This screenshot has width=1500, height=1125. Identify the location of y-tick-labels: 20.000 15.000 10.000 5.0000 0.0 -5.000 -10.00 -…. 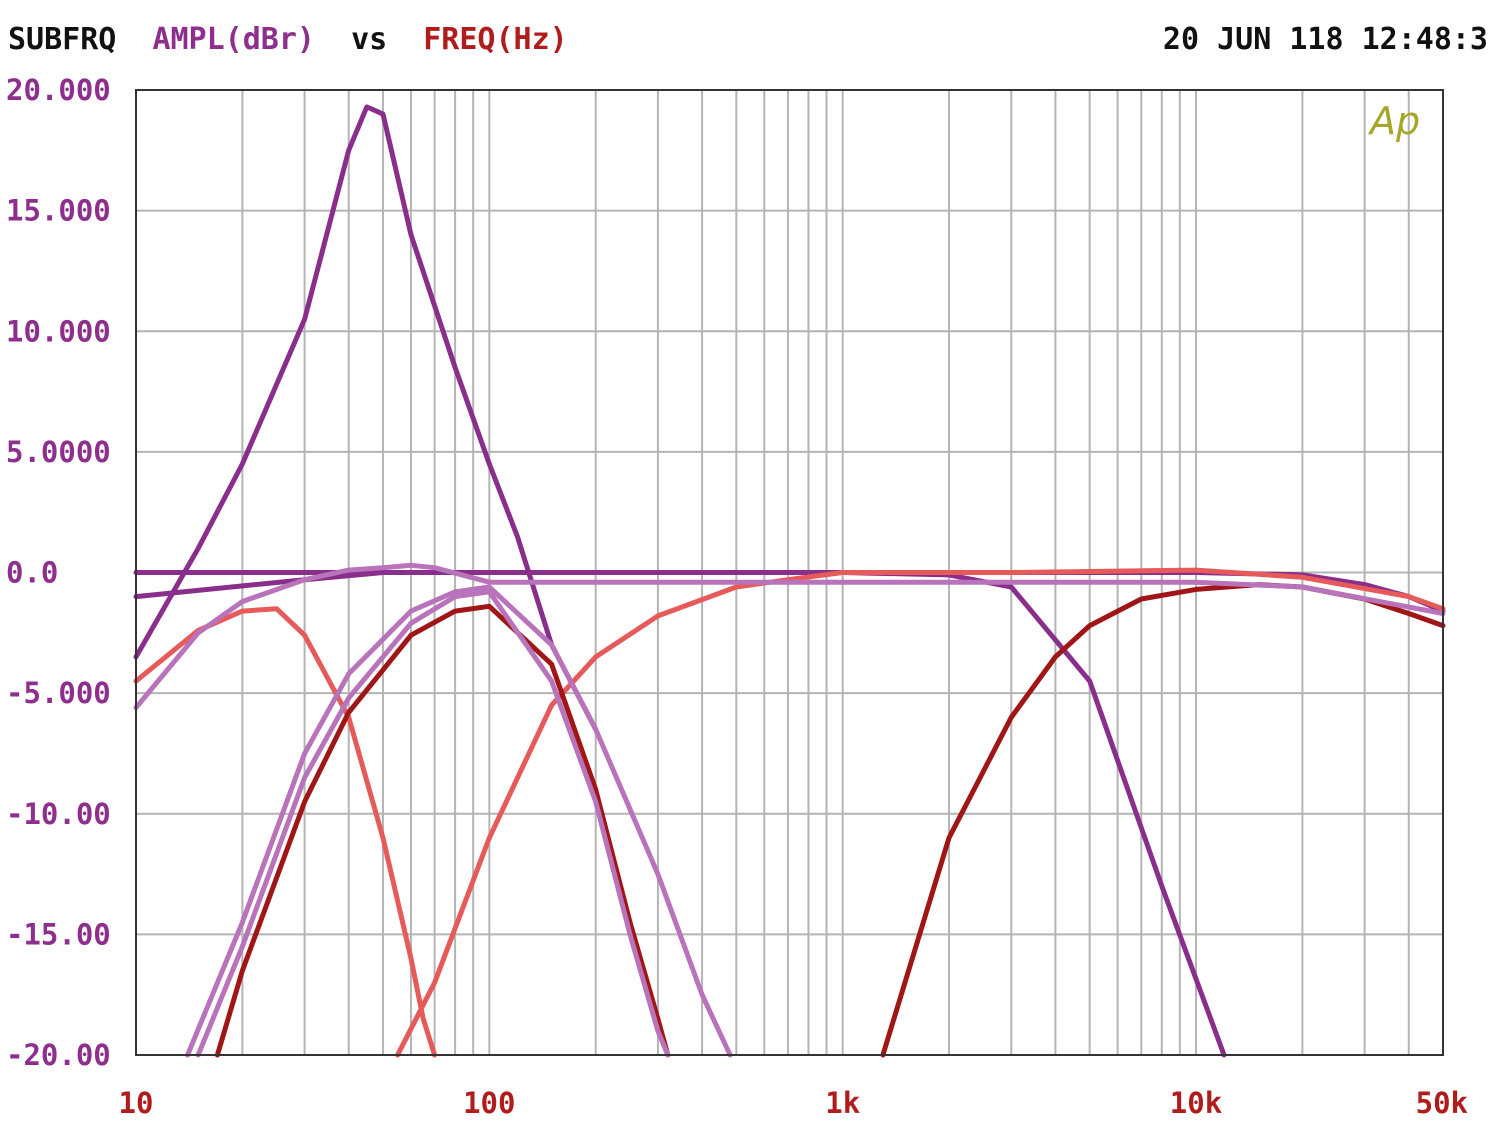
(58, 572).